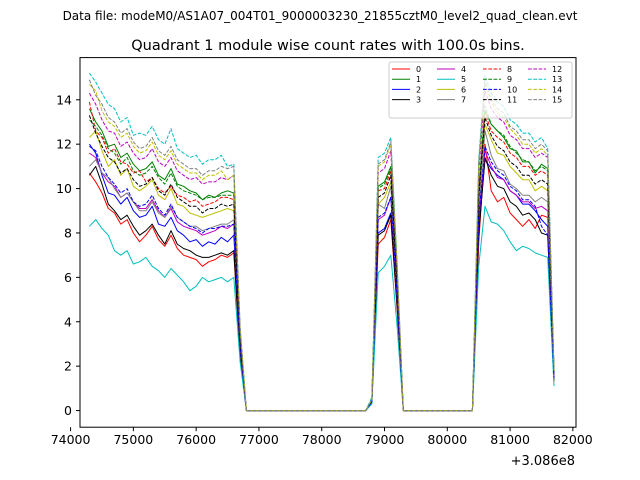  I want to click on legend-label-5: 5, so click(463, 79).